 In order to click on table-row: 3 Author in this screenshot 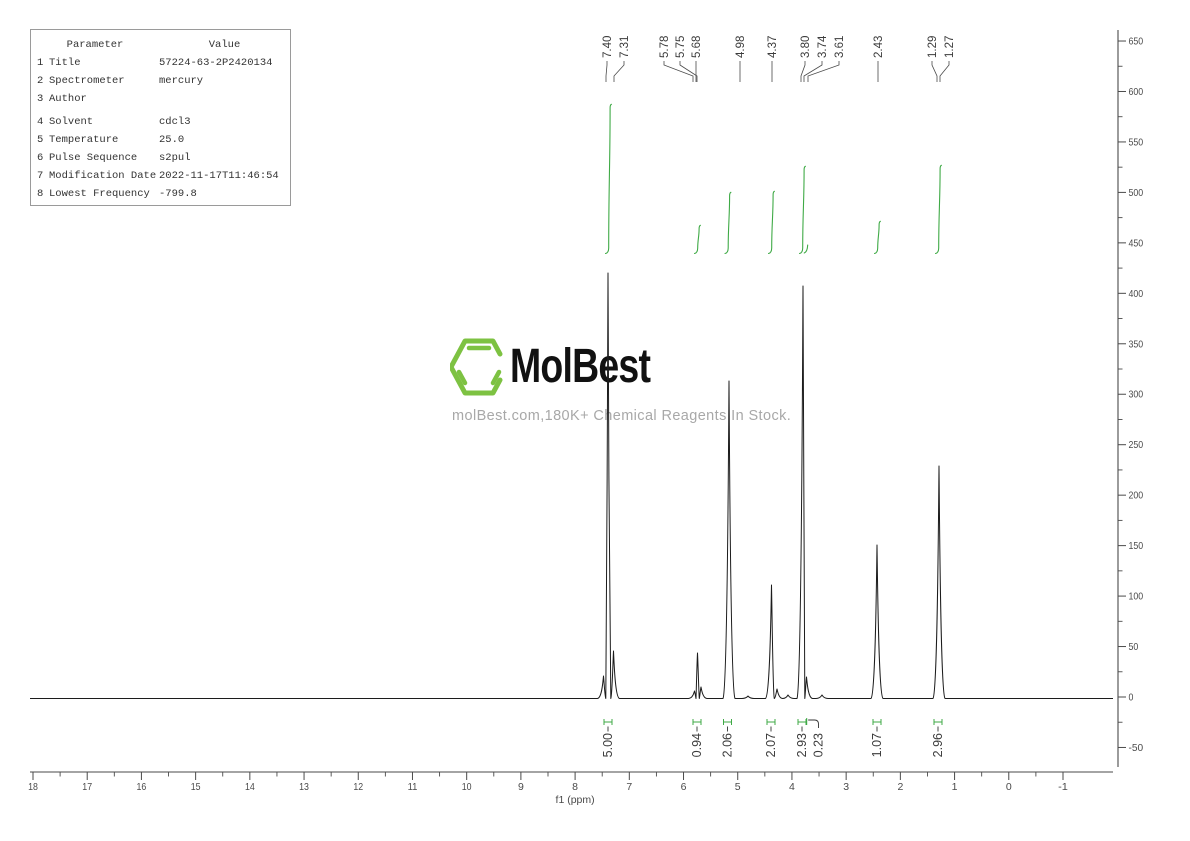, I will do `click(160, 99)`.